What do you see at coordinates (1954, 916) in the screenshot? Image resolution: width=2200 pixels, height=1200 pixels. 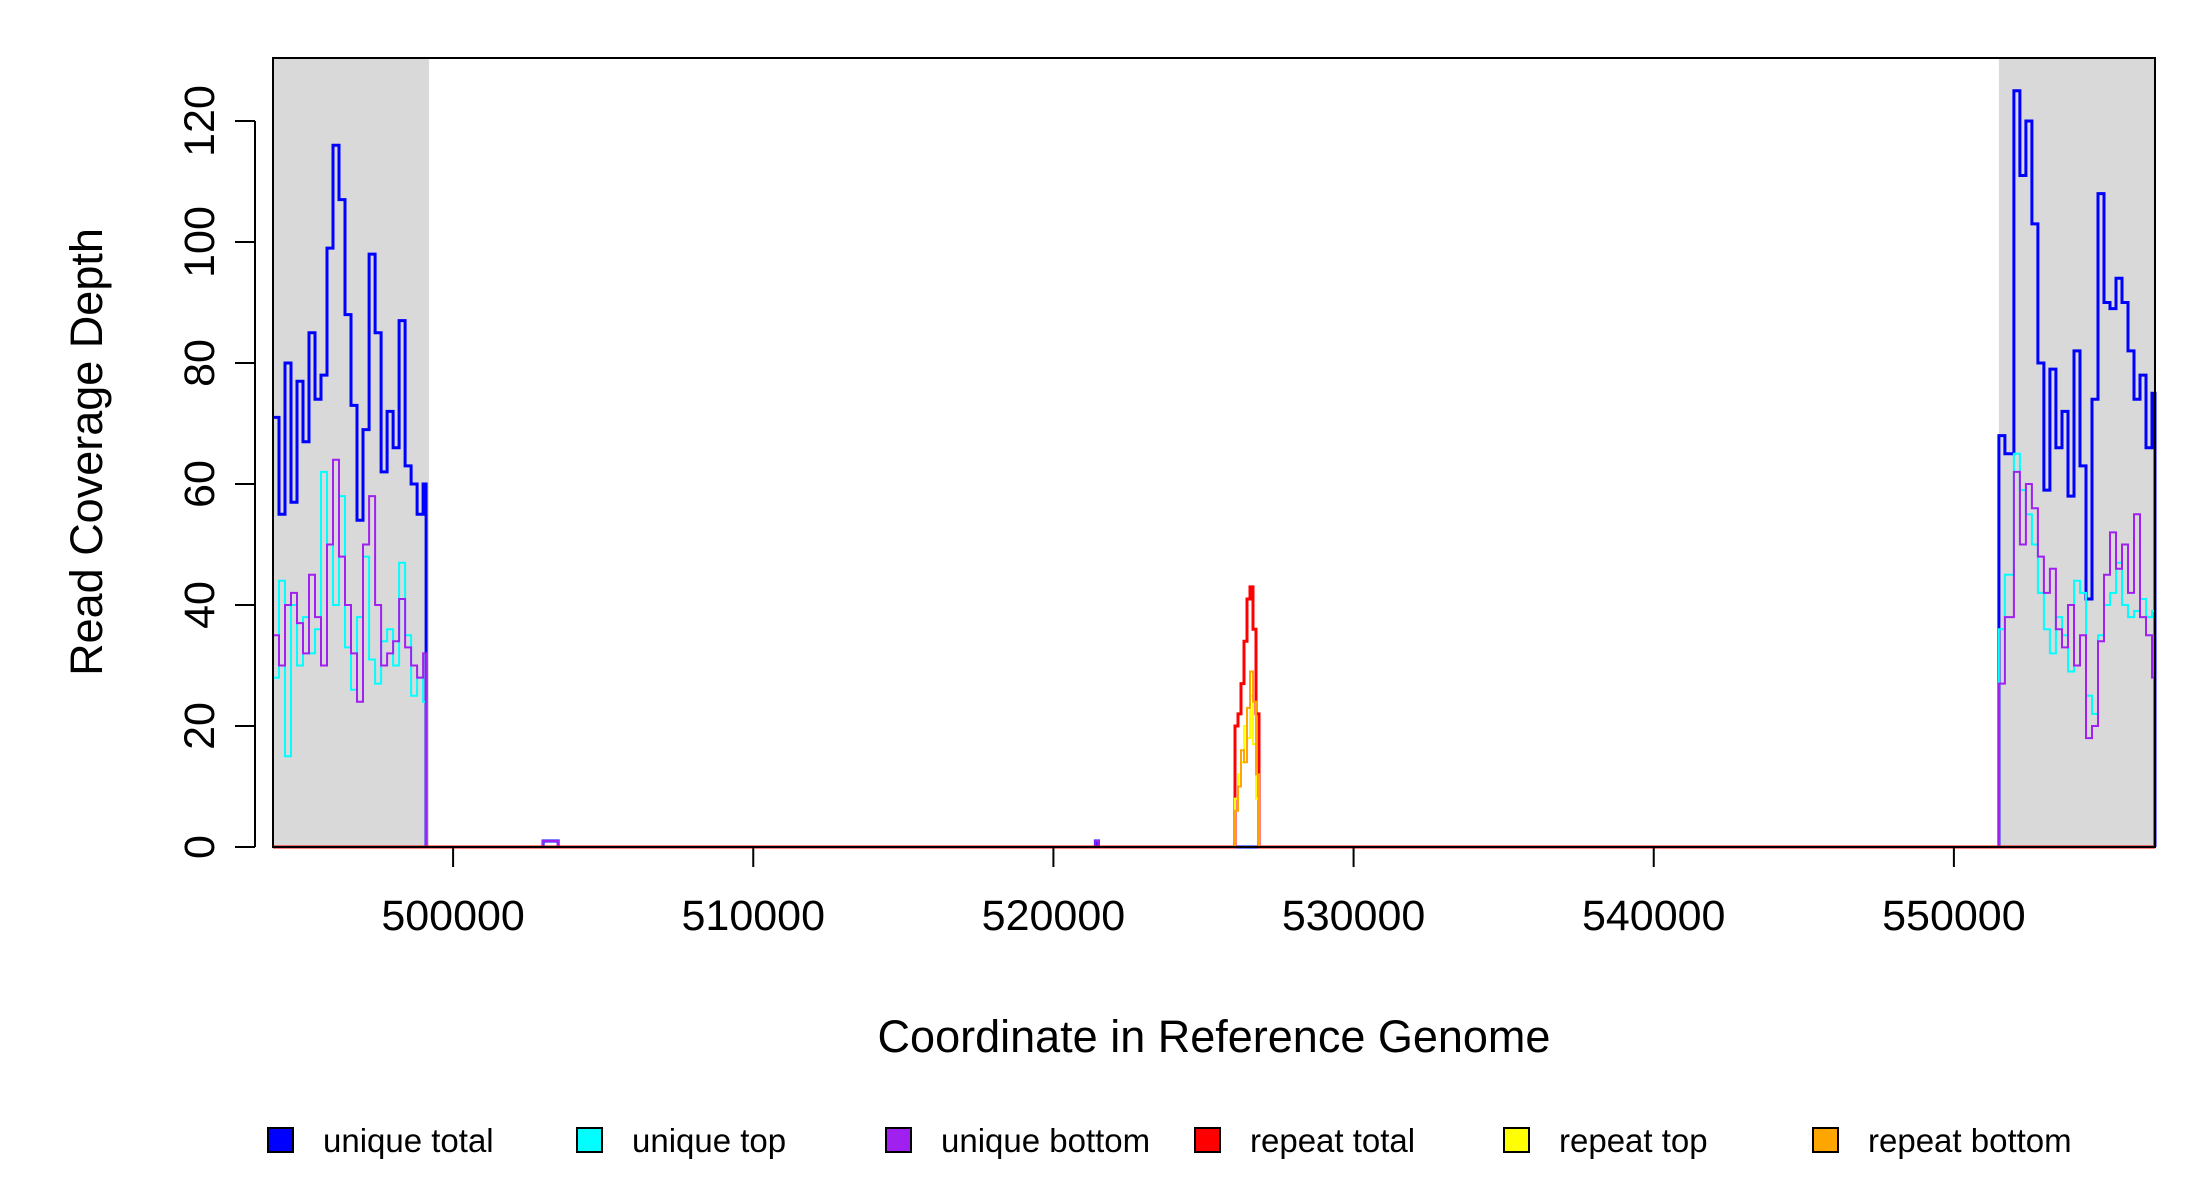 I see `x-tick-label: 550000` at bounding box center [1954, 916].